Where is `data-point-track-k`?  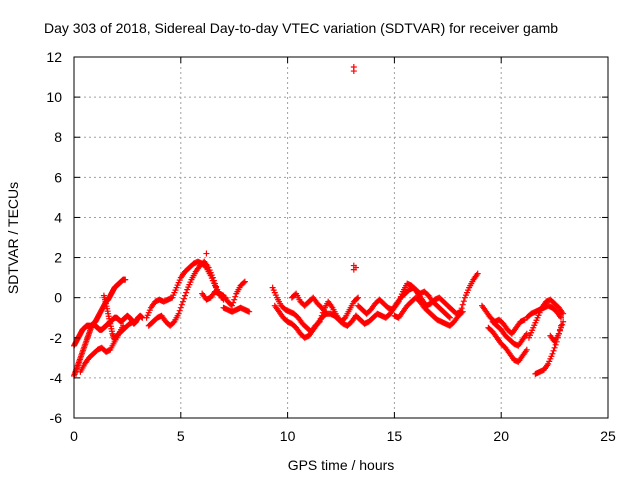
data-point-track-k is located at coordinates (326, 313).